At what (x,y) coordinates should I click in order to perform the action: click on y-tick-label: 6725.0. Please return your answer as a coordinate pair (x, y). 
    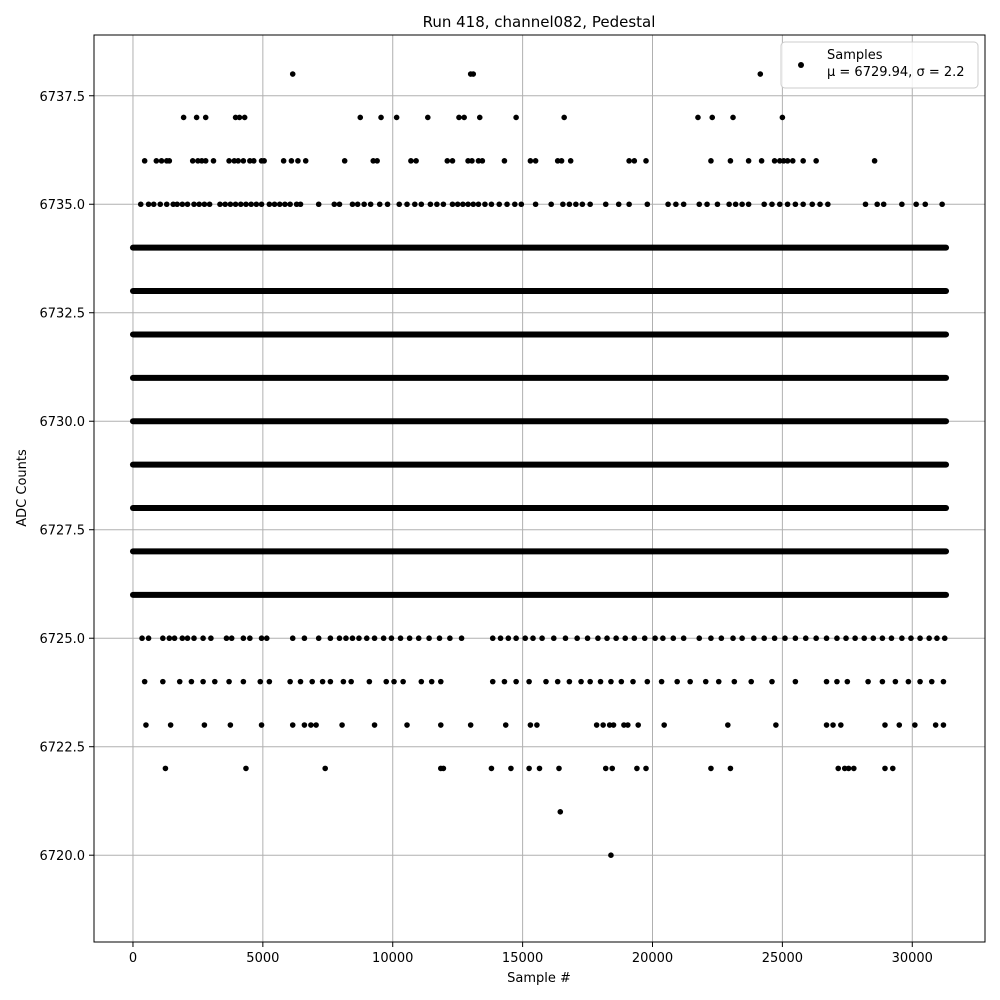
    Looking at the image, I should click on (63, 639).